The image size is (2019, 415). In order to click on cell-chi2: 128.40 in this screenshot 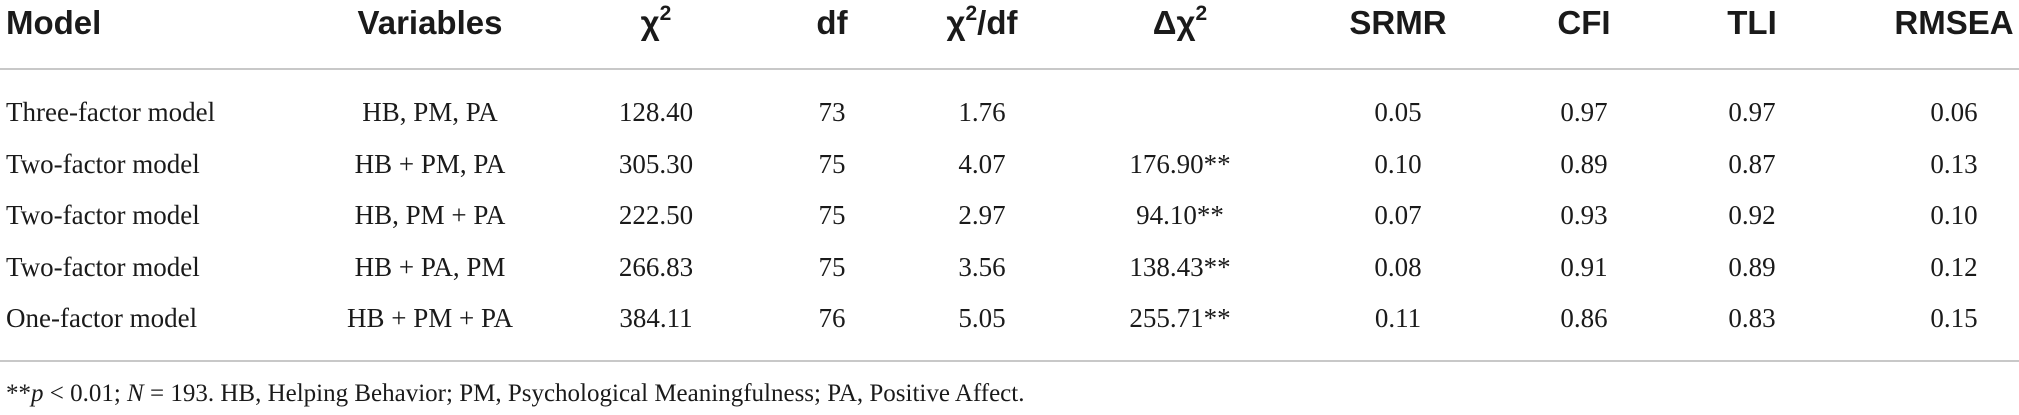, I will do `click(656, 112)`.